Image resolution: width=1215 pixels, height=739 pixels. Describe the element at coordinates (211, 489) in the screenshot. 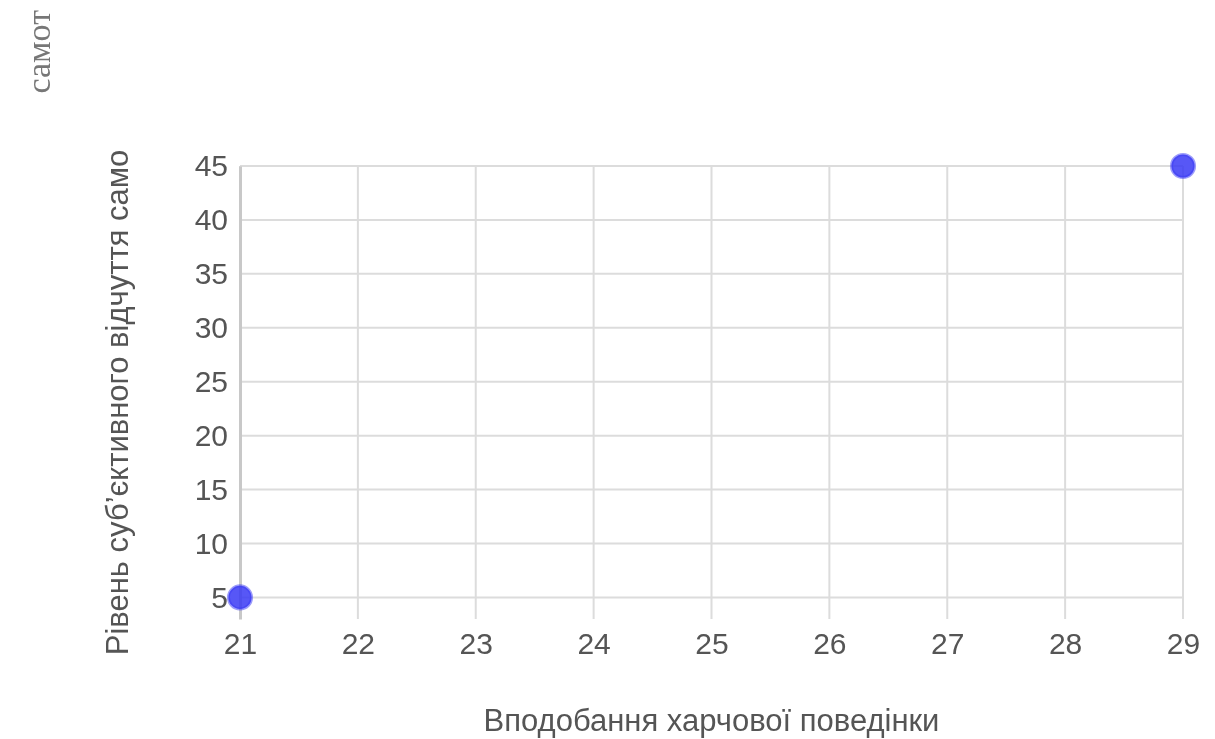

I see `y-tick-label: 15` at that location.